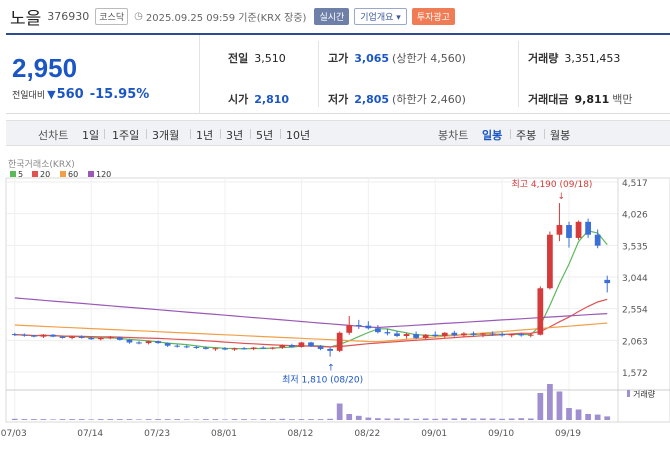 This screenshot has width=670, height=460. What do you see at coordinates (14, 434) in the screenshot?
I see `x-tick-label: 07/03` at bounding box center [14, 434].